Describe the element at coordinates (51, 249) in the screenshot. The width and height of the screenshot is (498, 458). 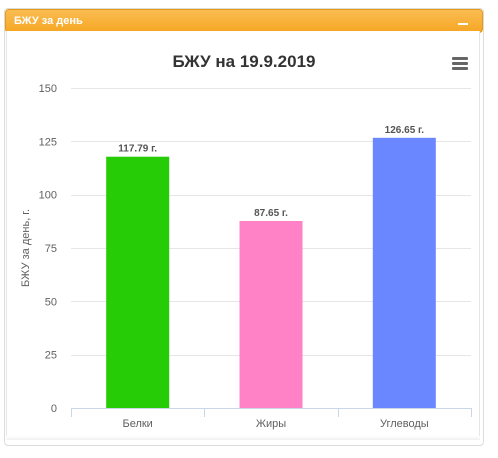
I see `y-tick-label: 75` at that location.